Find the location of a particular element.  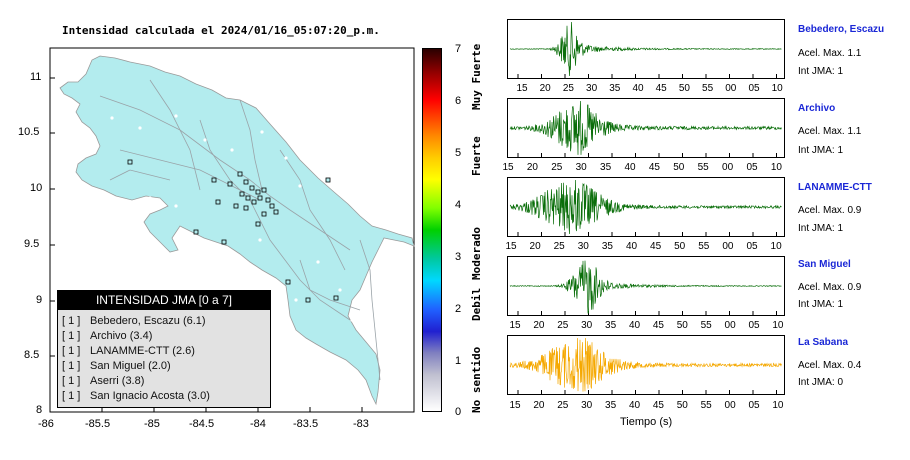

station-name: Bebedero, Escazu is located at coordinates (841, 29).